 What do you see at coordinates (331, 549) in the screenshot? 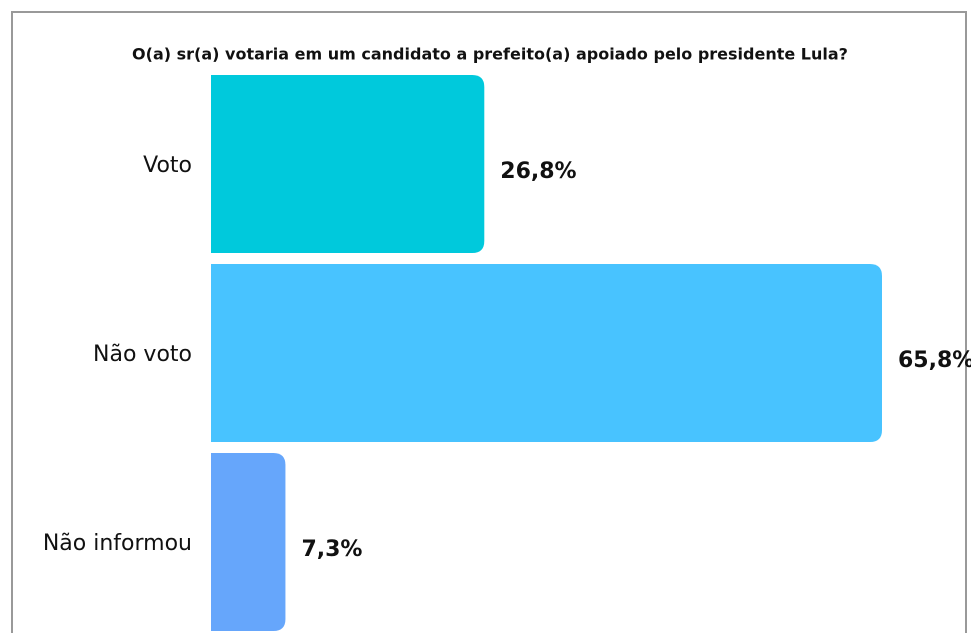
I see `value-label: 7,3%` at bounding box center [331, 549].